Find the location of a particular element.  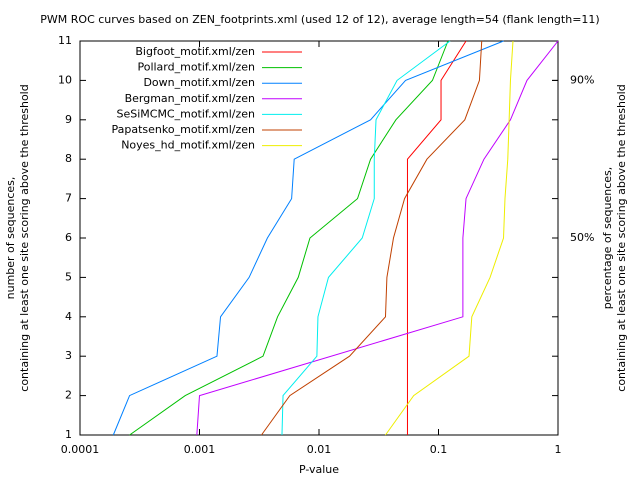

x-tick-label: 0.0001 is located at coordinates (80, 449).